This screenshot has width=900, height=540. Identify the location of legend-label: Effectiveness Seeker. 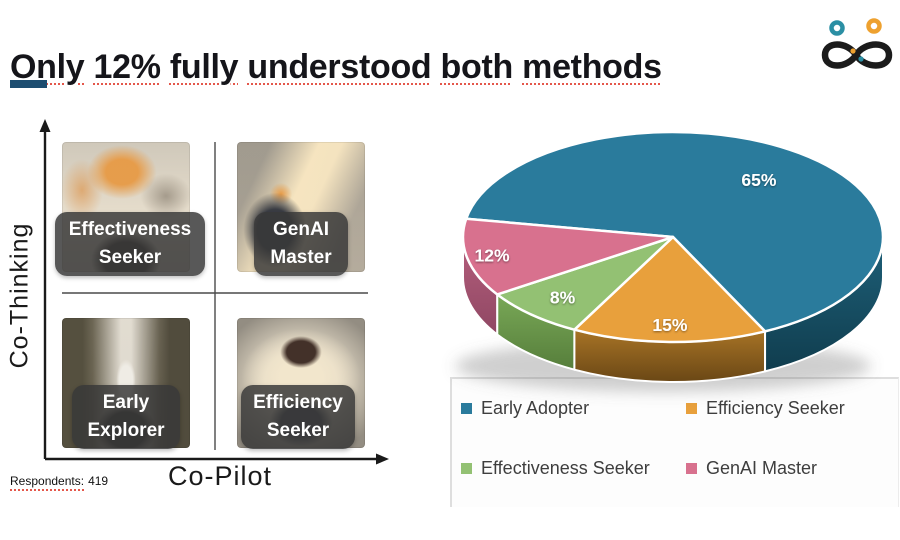
(565, 468).